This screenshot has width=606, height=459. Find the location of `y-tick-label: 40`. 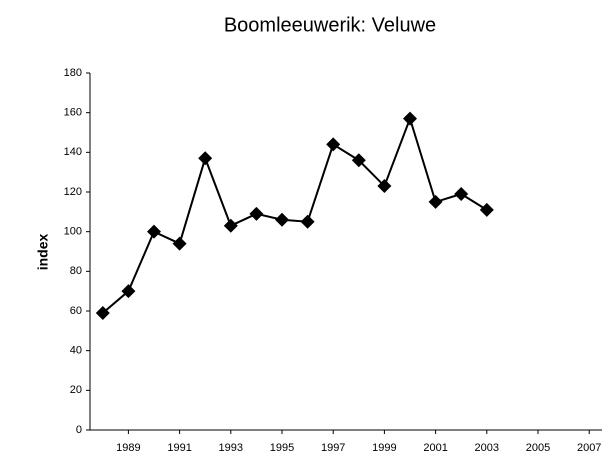

y-tick-label: 40 is located at coordinates (76, 351).